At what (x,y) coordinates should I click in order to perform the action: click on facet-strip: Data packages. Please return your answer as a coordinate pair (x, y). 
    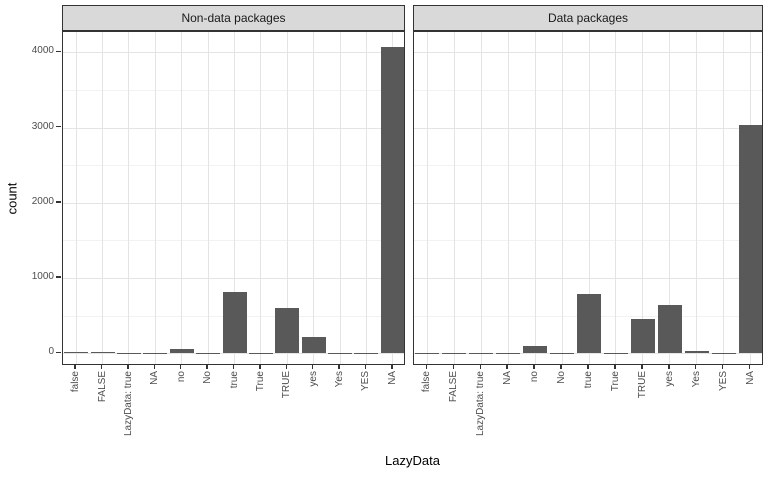
    Looking at the image, I should click on (588, 18).